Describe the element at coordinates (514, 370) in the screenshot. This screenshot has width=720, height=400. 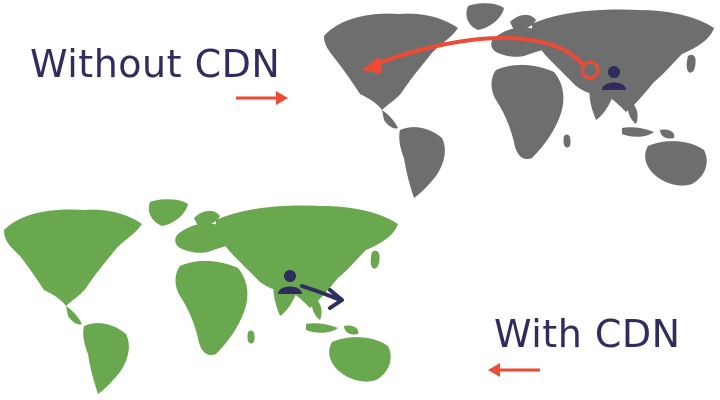
I see `left-arrow-icon` at that location.